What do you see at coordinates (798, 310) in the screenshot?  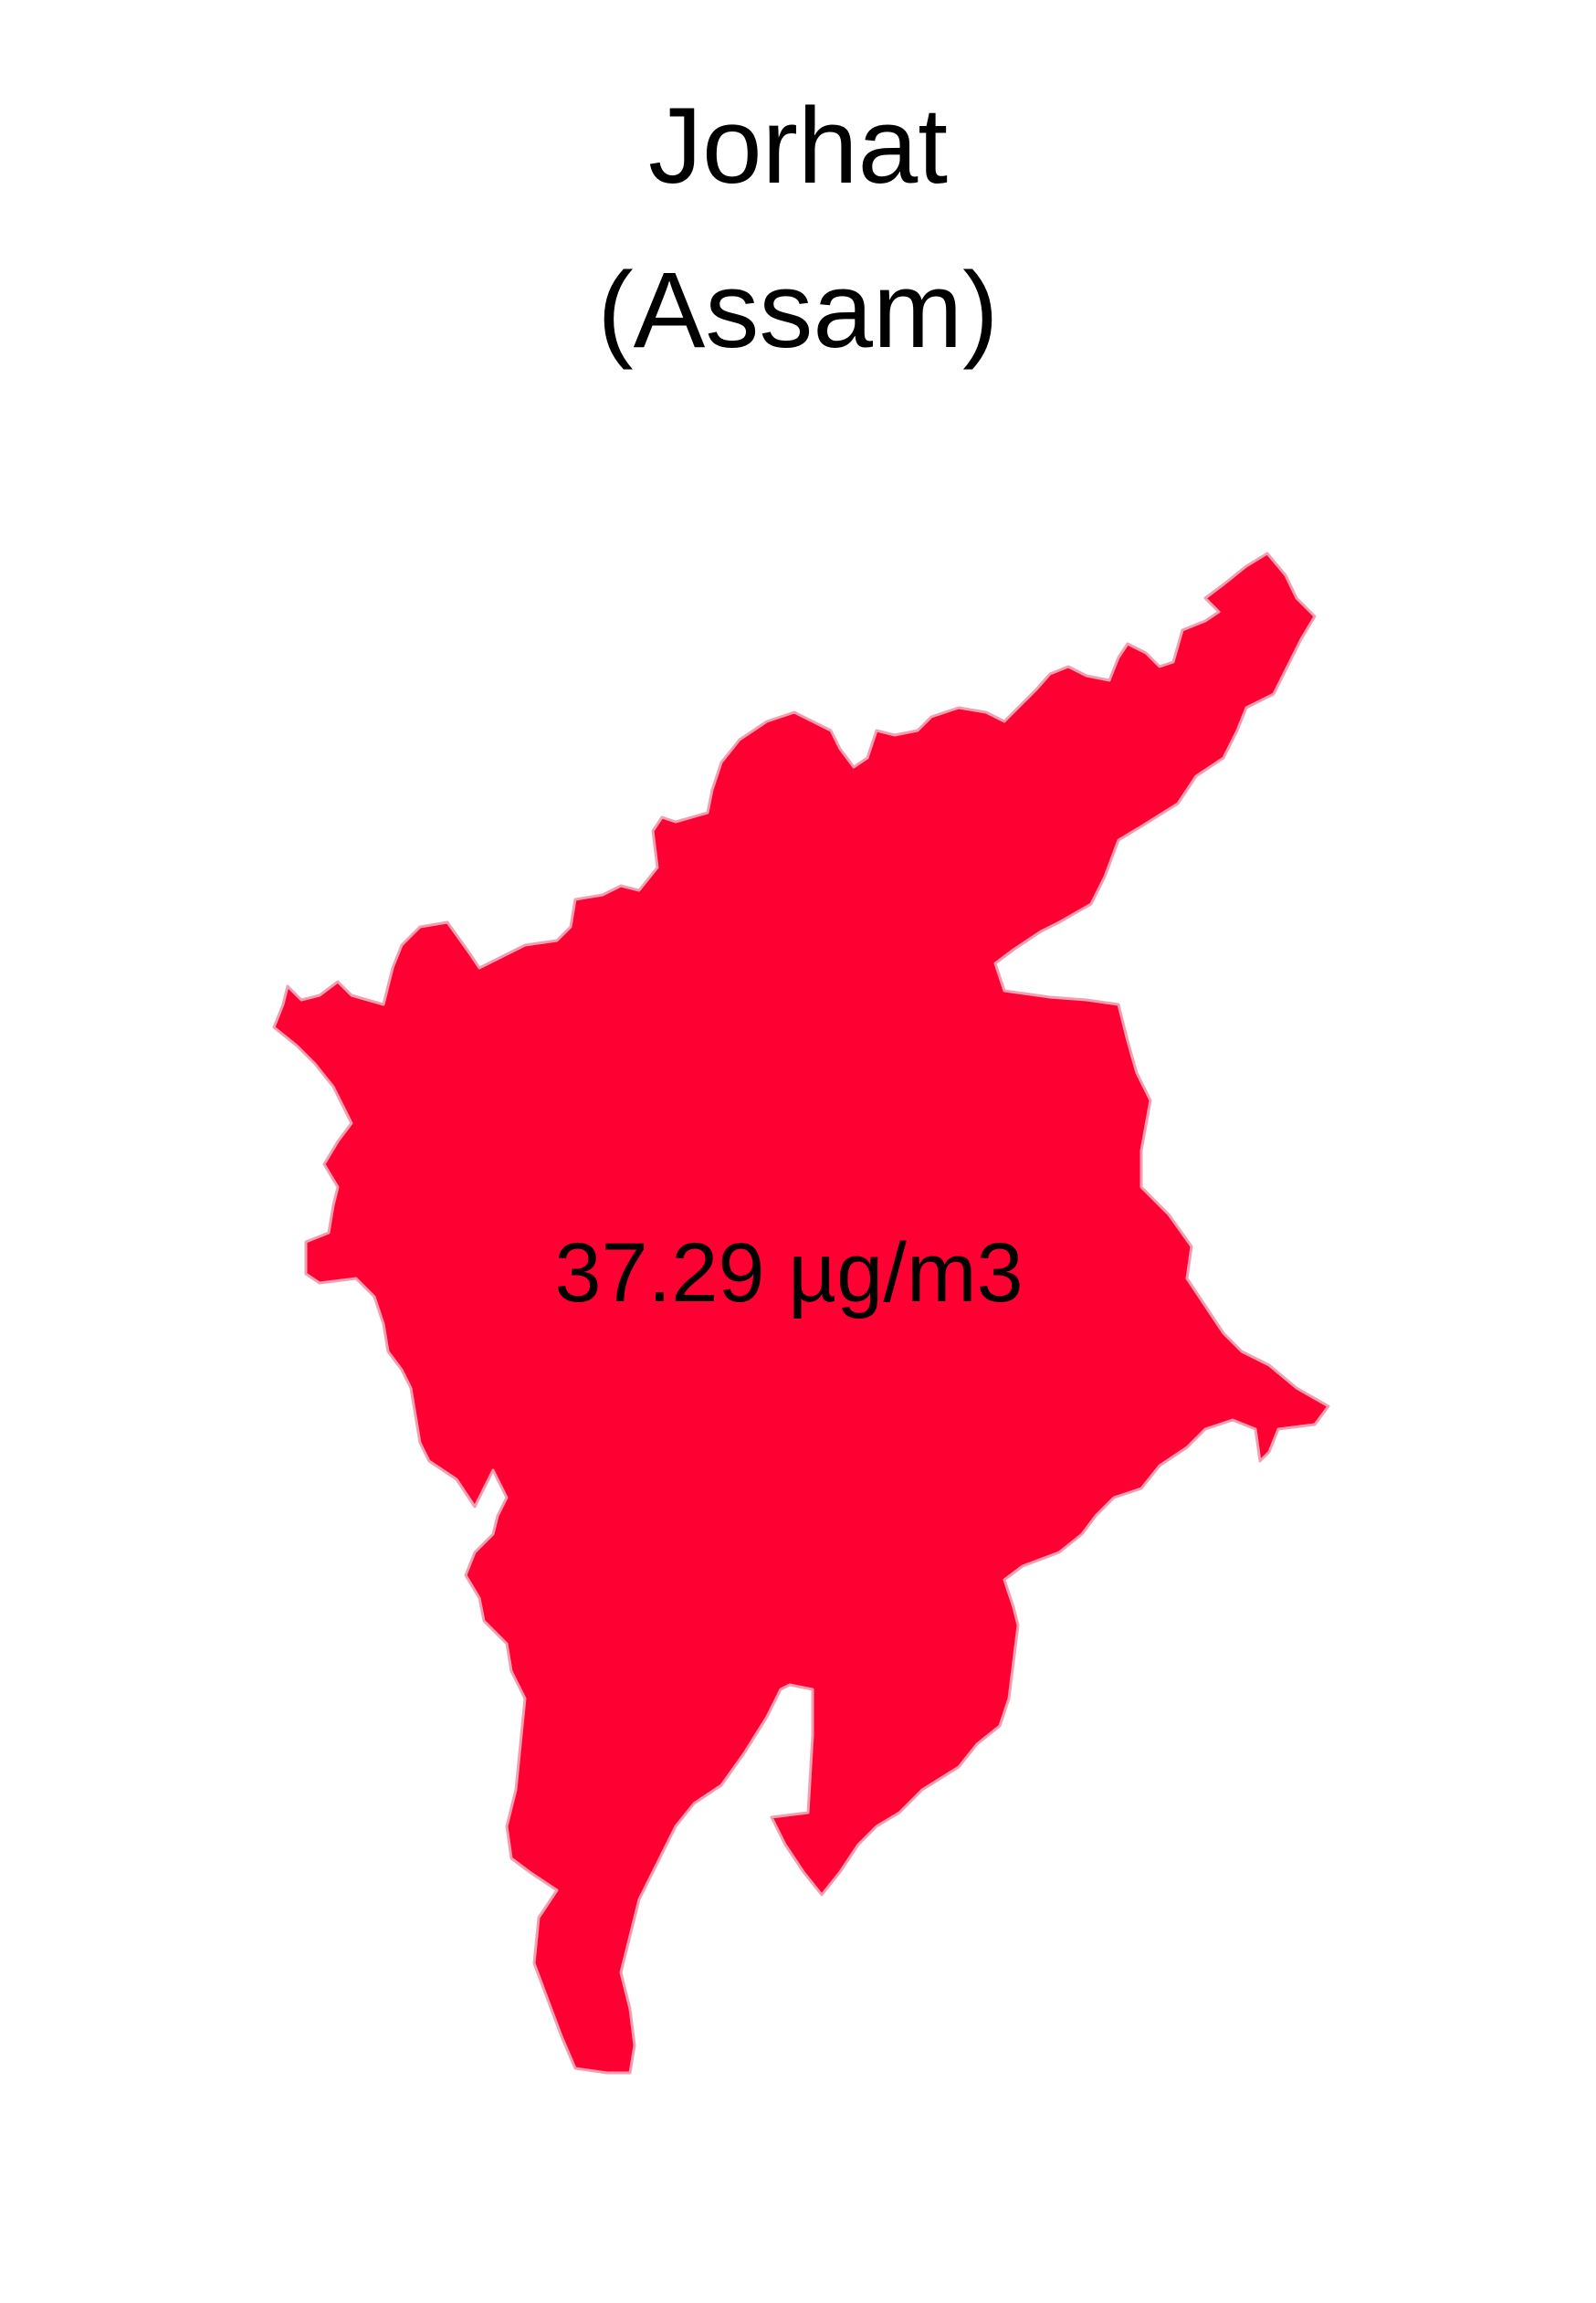 I see `state-subtitle: (Assam)` at bounding box center [798, 310].